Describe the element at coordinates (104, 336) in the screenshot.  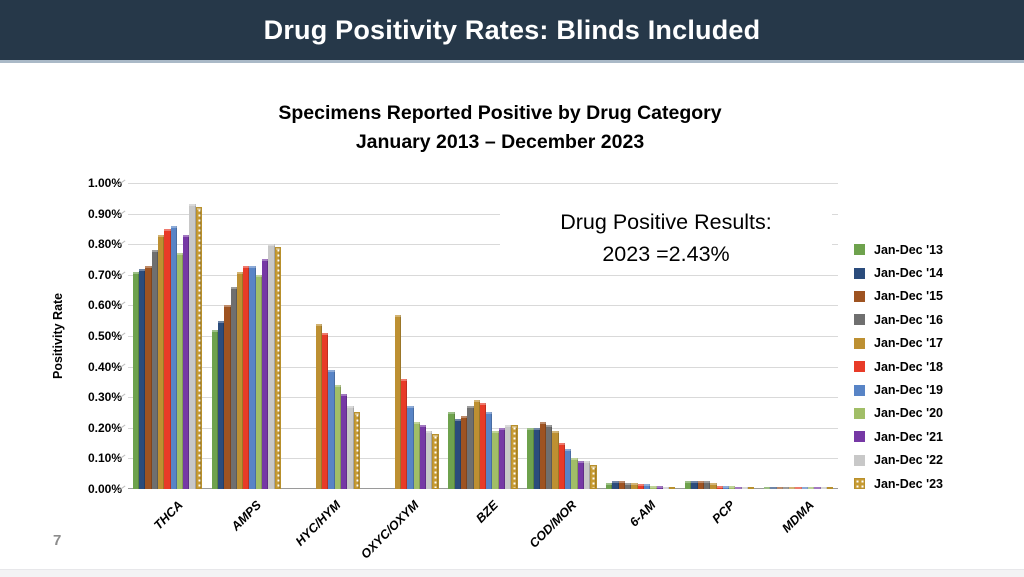
I see `y-axis-tick-label: 0.50%` at that location.